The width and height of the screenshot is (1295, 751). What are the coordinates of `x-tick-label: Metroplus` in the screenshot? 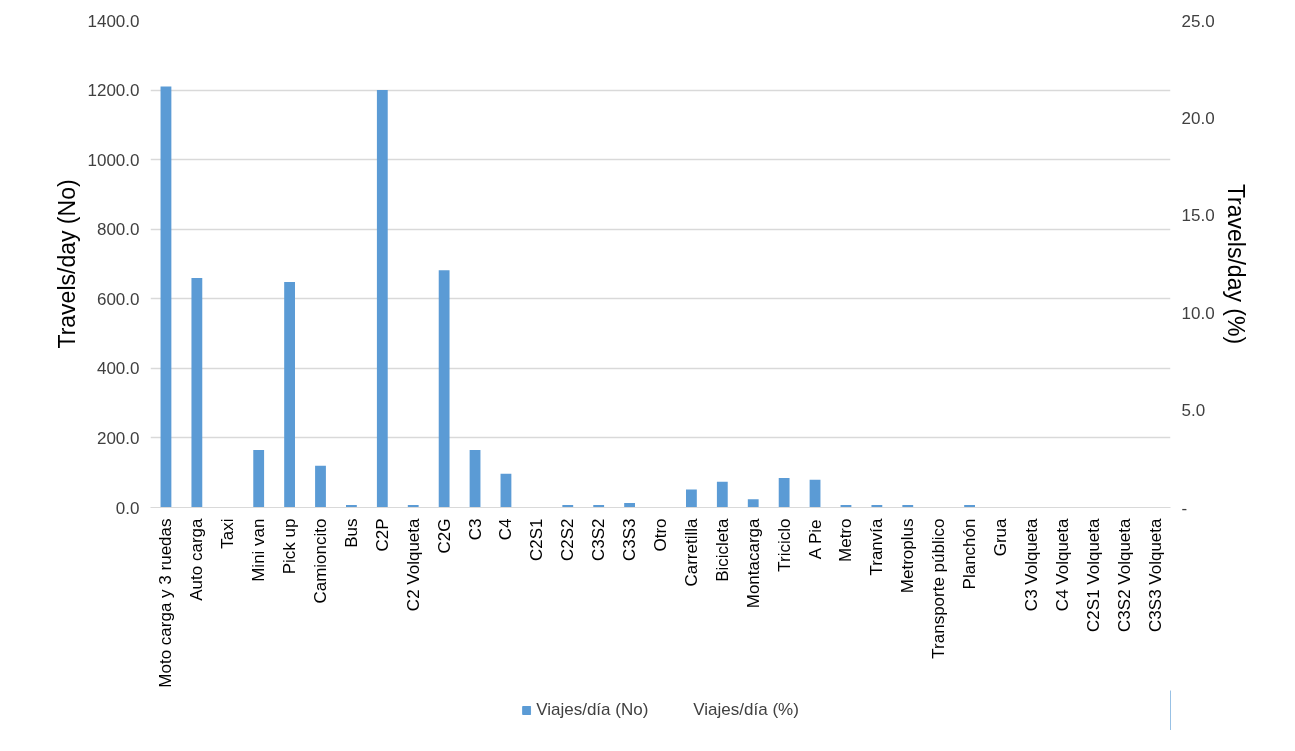 It's located at (908, 556).